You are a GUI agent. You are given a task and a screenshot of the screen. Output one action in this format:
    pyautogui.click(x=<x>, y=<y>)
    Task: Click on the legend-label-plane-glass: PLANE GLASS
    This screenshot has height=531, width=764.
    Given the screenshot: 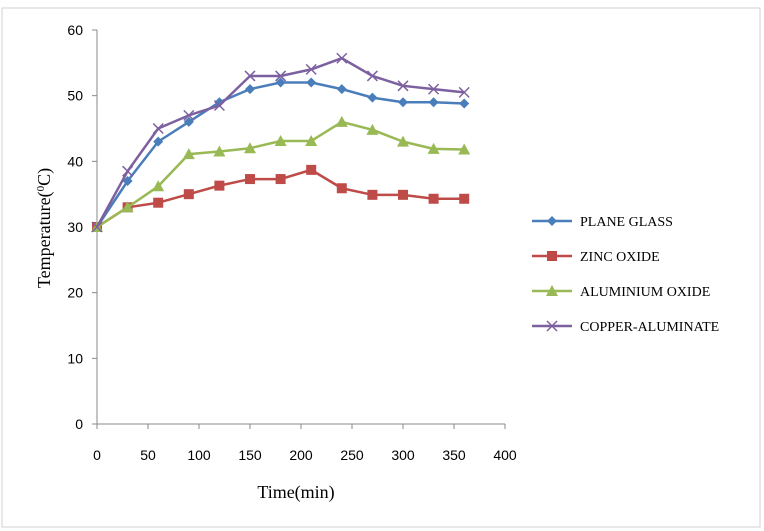 What is the action you would take?
    pyautogui.click(x=626, y=222)
    